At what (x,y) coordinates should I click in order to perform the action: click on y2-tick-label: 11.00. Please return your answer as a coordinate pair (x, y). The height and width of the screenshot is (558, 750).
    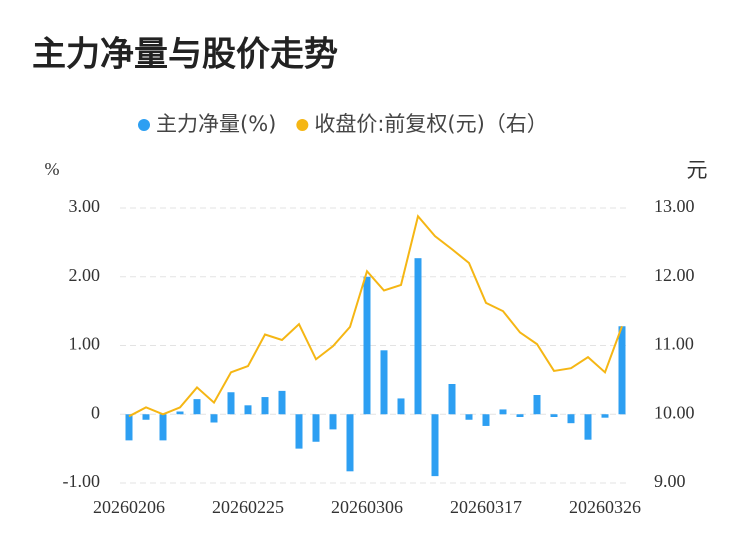
    Looking at the image, I should click on (674, 344).